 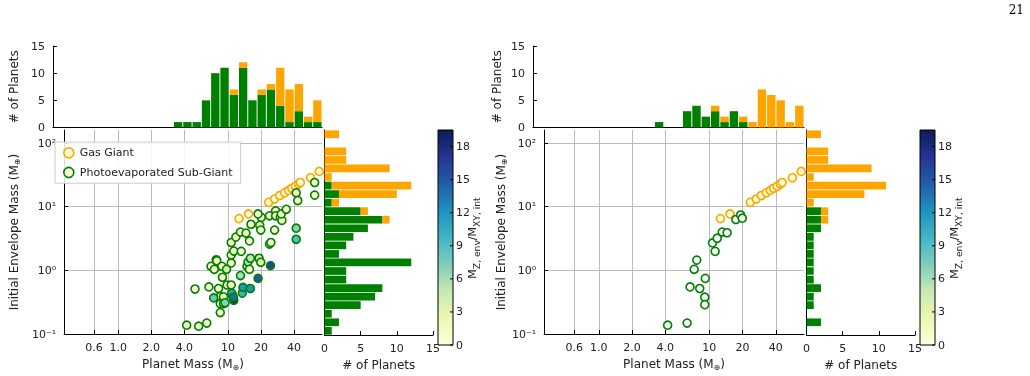 What do you see at coordinates (1016, 10) in the screenshot?
I see `text: 21` at bounding box center [1016, 10].